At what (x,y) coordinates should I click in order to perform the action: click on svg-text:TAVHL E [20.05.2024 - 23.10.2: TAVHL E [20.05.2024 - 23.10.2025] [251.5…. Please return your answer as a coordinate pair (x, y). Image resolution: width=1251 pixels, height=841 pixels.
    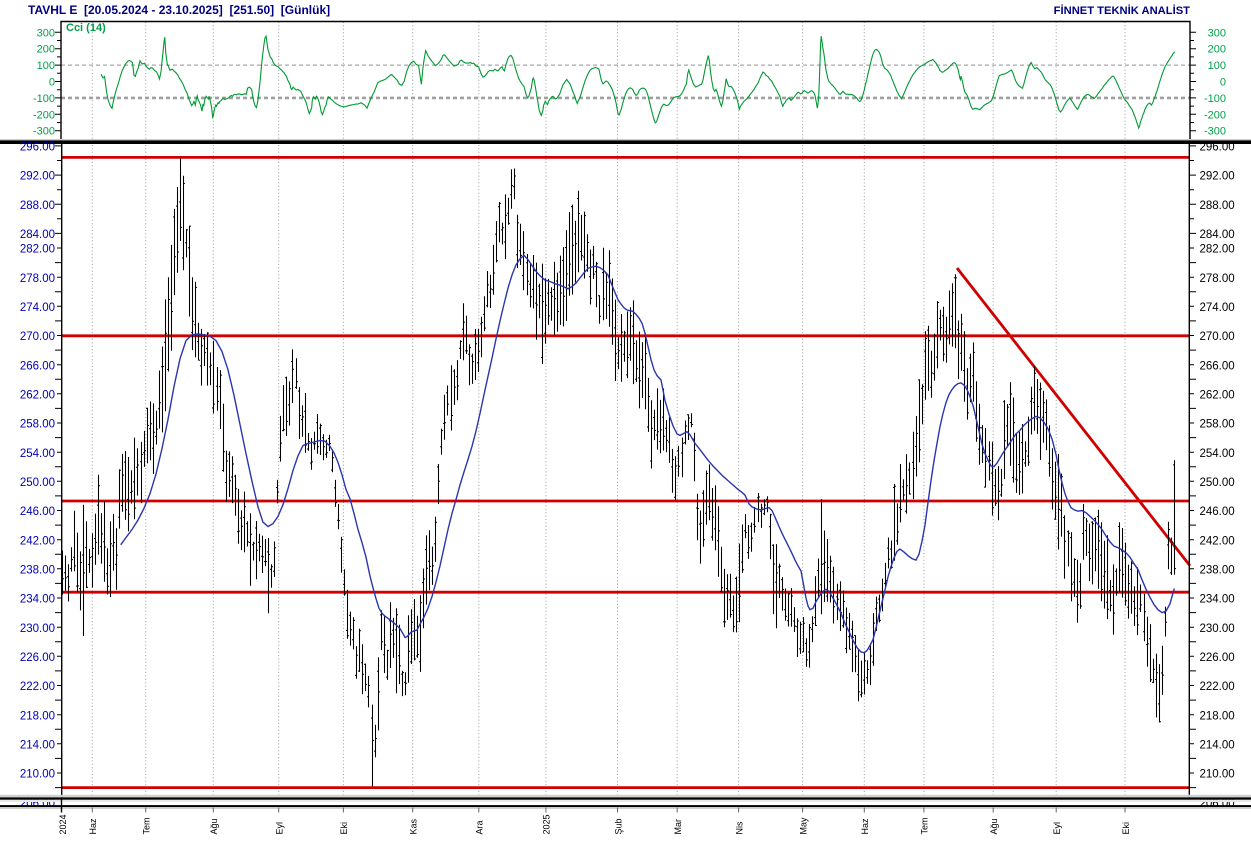
    Looking at the image, I should click on (179, 10).